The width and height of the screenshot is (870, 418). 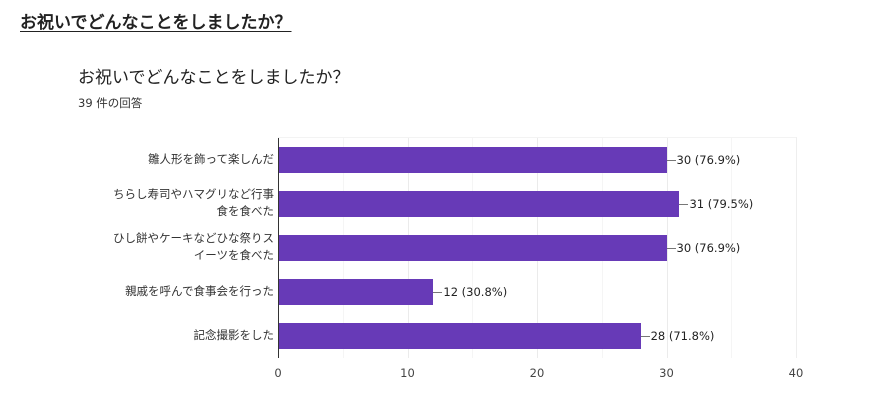 I want to click on data-label-text: 31 (79.5%), so click(x=721, y=204).